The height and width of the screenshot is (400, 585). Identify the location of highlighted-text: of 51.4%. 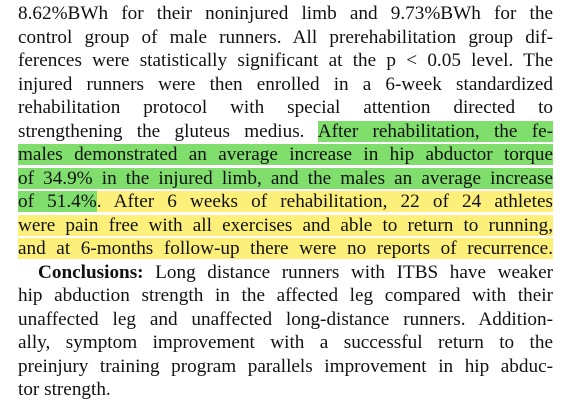
(57, 201).